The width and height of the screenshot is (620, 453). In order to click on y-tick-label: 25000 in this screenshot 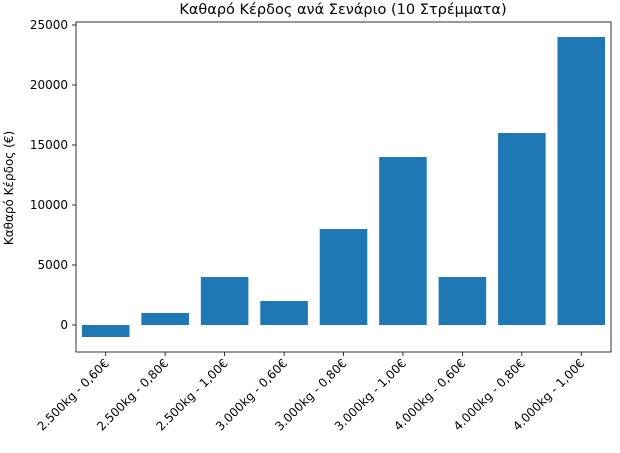, I will do `click(49, 25)`.